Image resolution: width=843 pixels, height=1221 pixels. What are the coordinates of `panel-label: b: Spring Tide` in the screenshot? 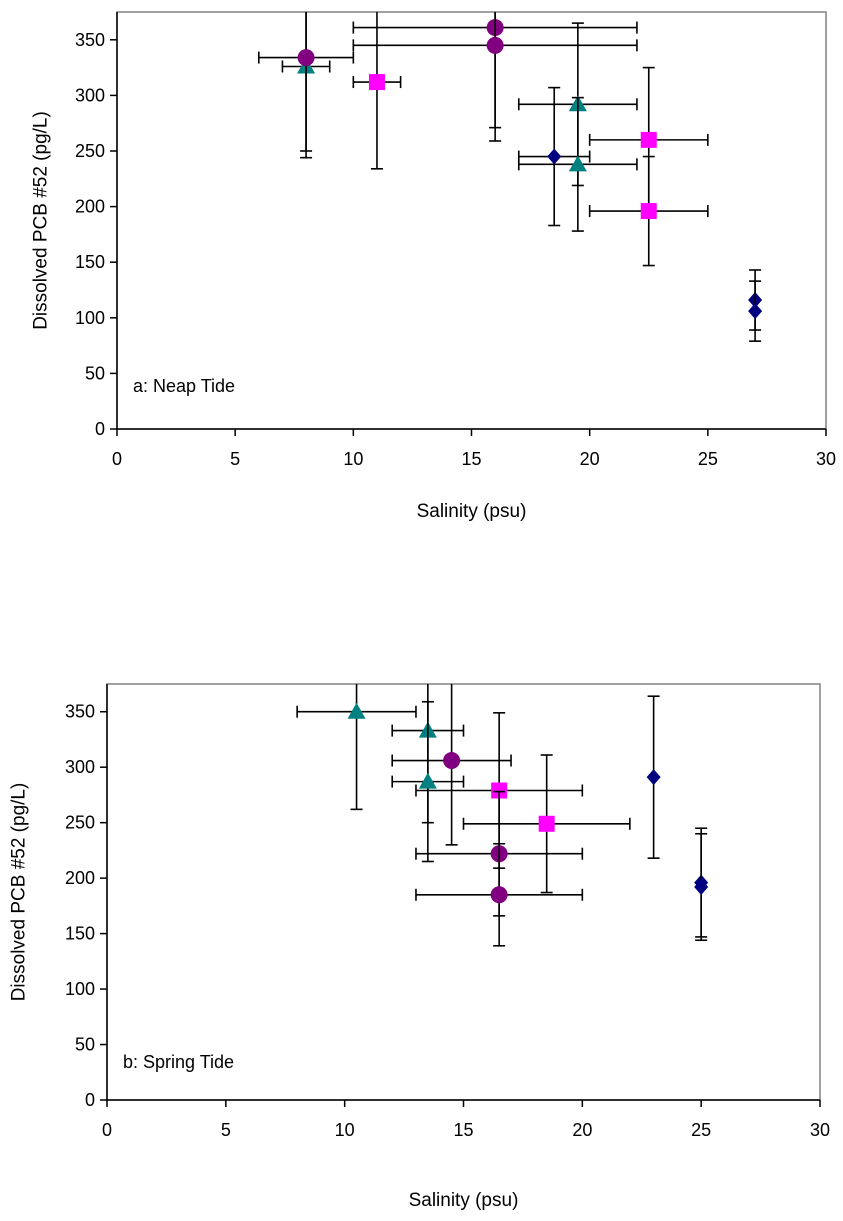 It's located at (178, 1062).